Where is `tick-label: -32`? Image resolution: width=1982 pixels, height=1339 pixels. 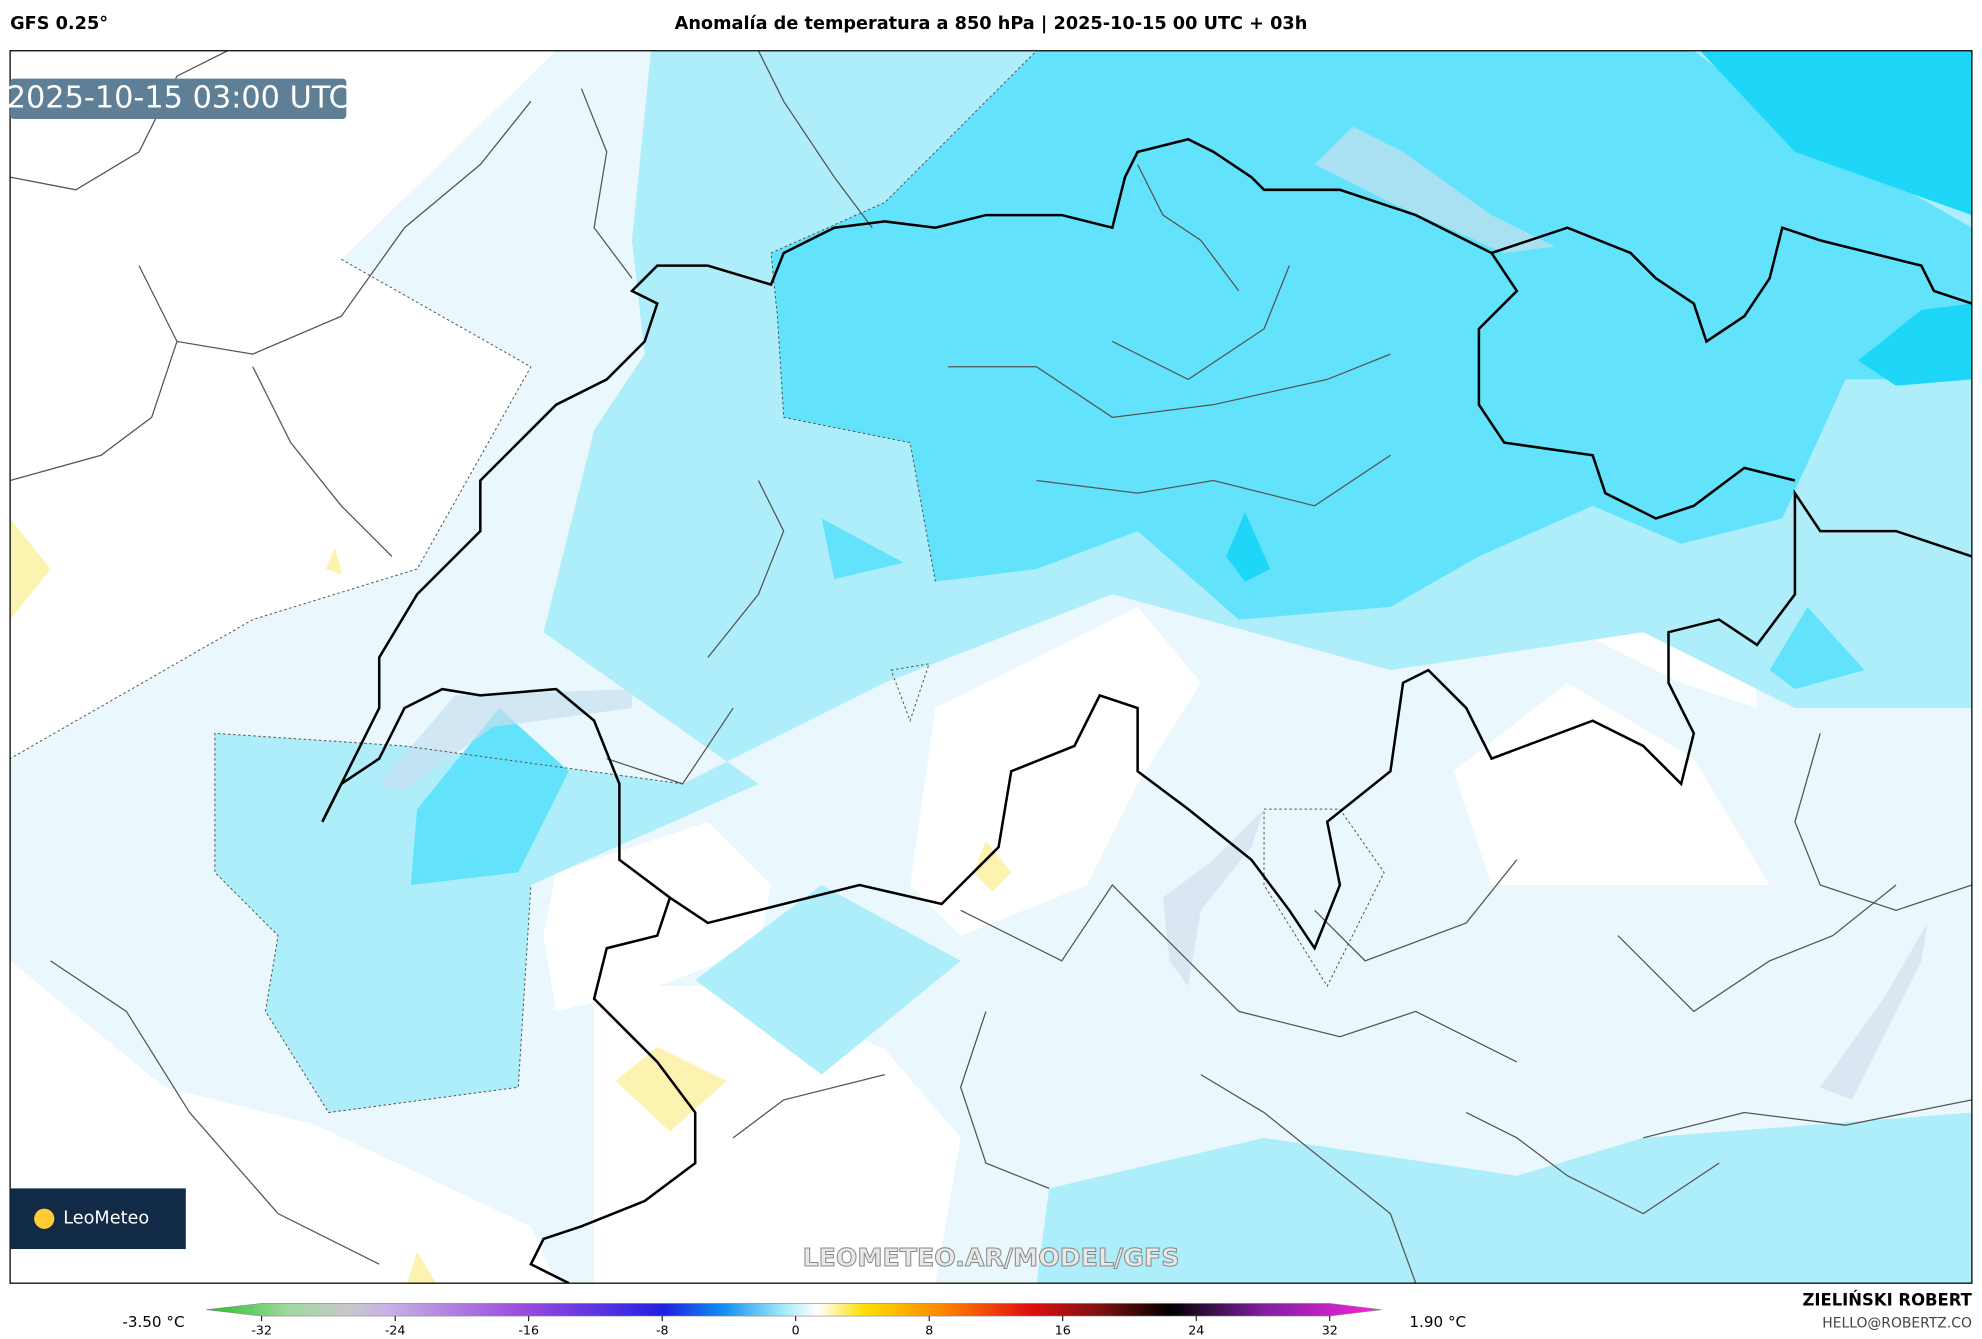
tick-label: -32 is located at coordinates (261, 1330).